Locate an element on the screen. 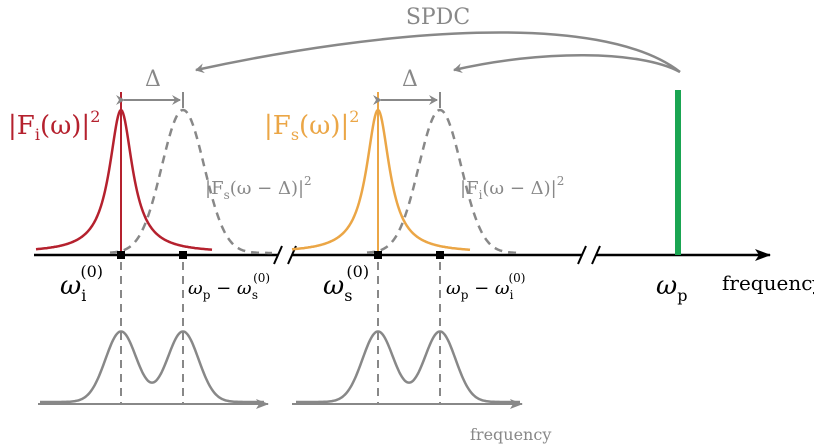 The image size is (814, 446). omega-p-label: ωp is located at coordinates (671, 288).